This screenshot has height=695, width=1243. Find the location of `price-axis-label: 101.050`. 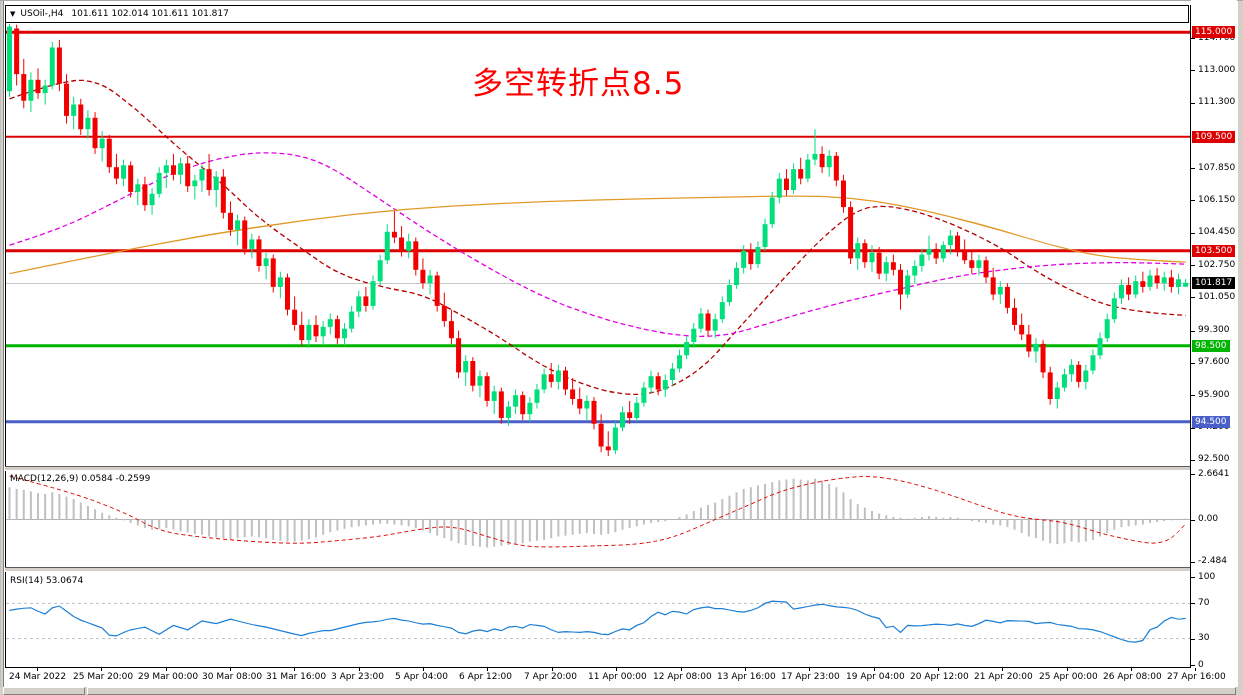

price-axis-label: 101.050 is located at coordinates (1217, 297).